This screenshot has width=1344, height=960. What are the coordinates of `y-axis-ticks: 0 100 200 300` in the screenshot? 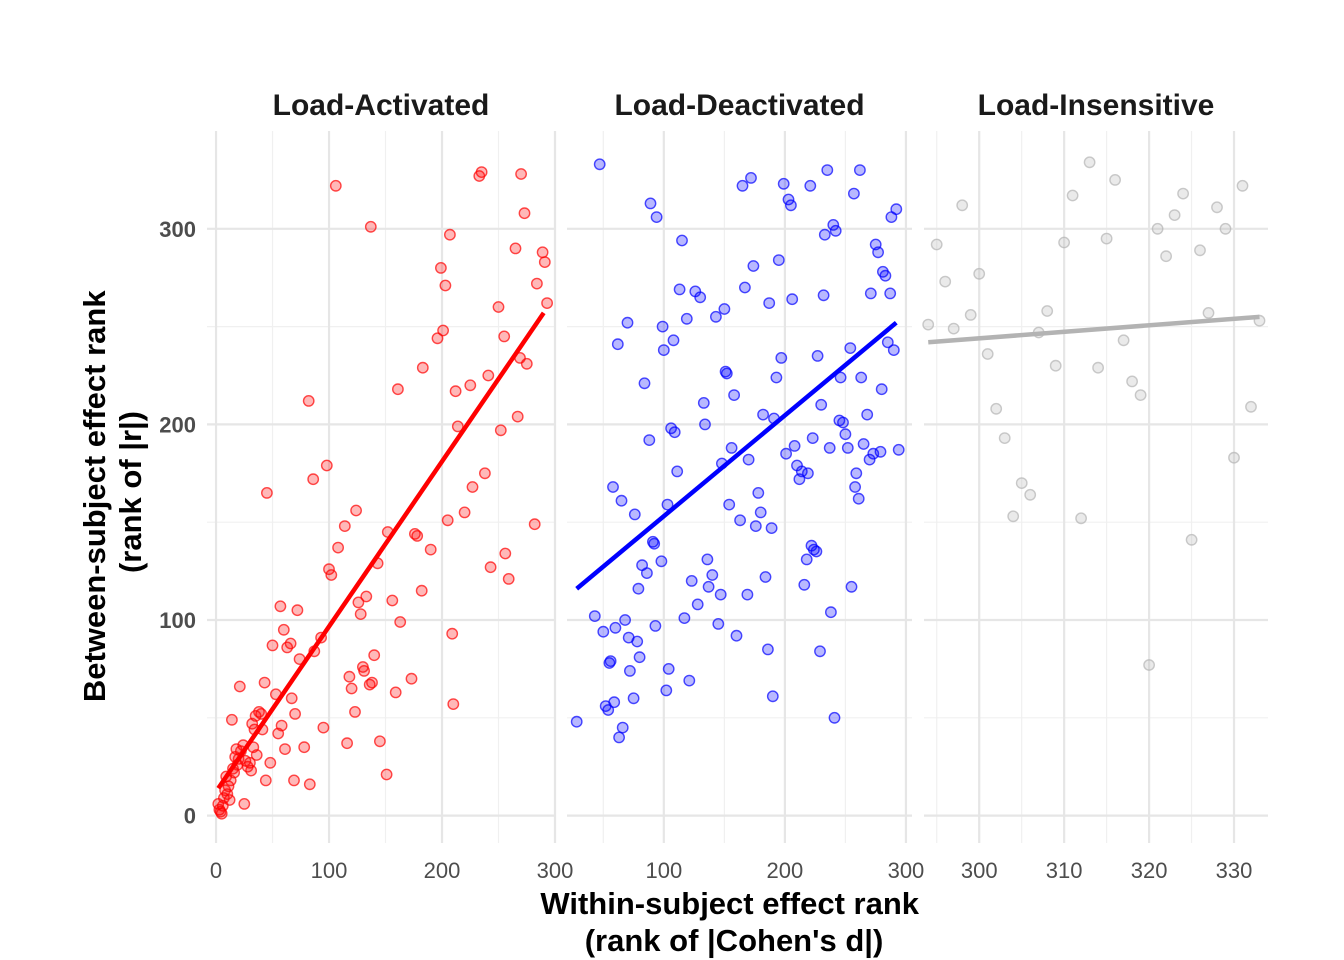 It's located at (177, 523).